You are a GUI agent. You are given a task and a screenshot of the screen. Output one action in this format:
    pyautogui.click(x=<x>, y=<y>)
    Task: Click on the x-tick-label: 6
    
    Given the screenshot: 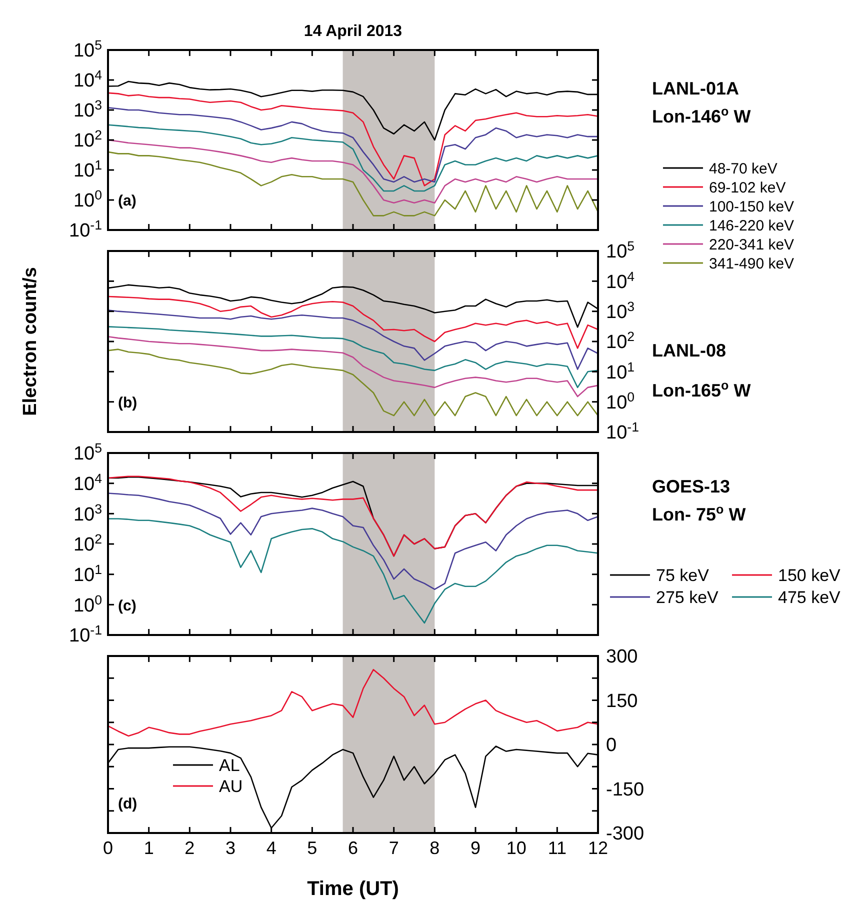 What is the action you would take?
    pyautogui.click(x=353, y=848)
    